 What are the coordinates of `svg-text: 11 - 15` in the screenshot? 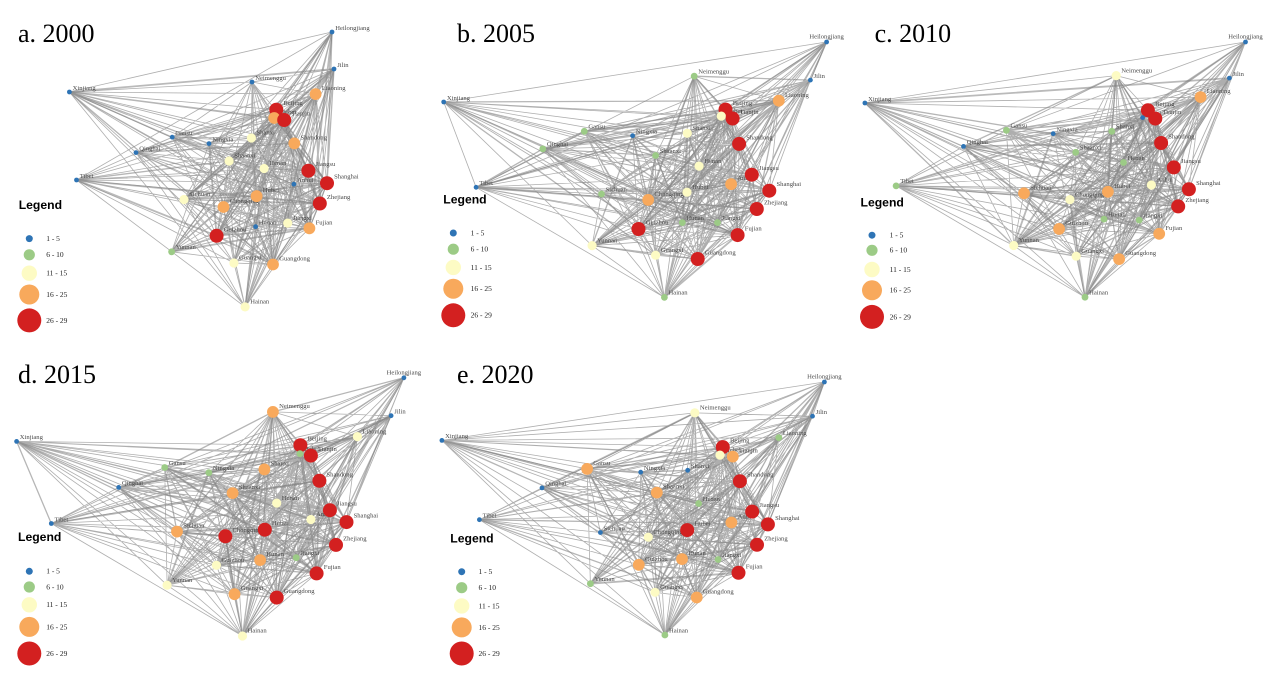 It's located at (489, 605).